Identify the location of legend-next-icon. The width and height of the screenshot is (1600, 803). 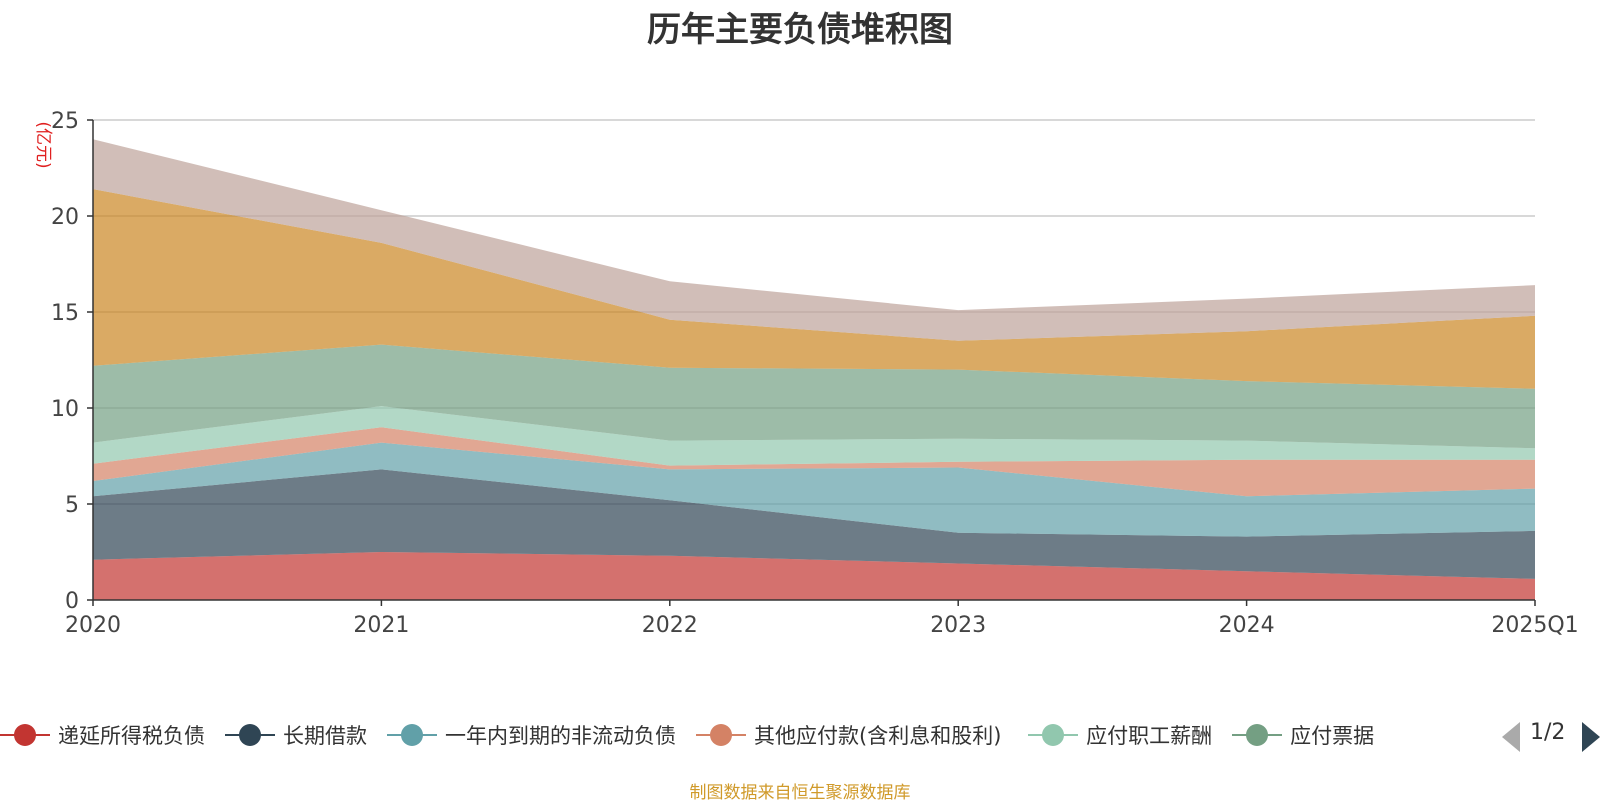
(1591, 737).